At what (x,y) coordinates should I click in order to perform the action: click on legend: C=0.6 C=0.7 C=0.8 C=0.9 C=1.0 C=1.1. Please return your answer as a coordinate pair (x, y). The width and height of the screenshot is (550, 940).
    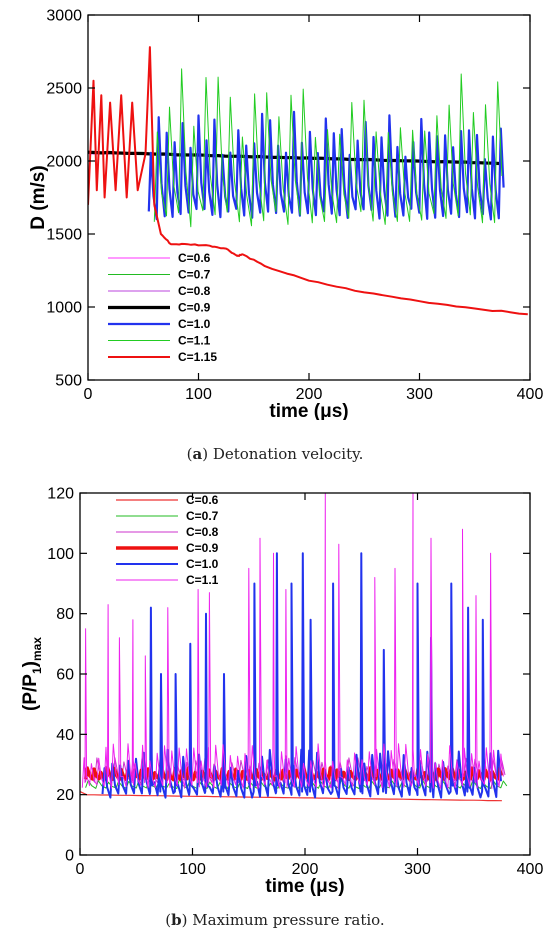
    Looking at the image, I should click on (167, 540).